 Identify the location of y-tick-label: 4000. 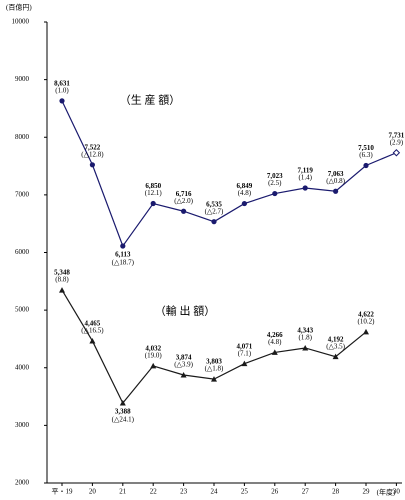
(22, 367).